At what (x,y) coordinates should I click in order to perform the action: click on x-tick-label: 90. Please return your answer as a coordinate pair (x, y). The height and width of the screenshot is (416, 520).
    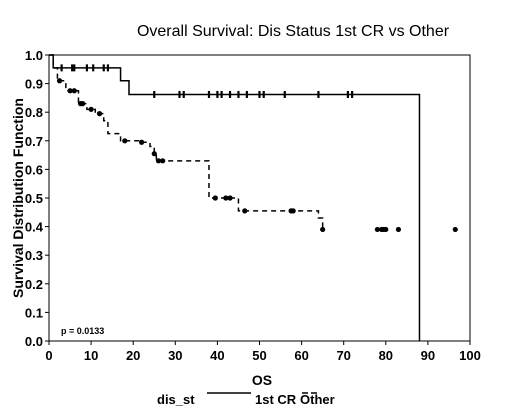
    Looking at the image, I should click on (428, 355).